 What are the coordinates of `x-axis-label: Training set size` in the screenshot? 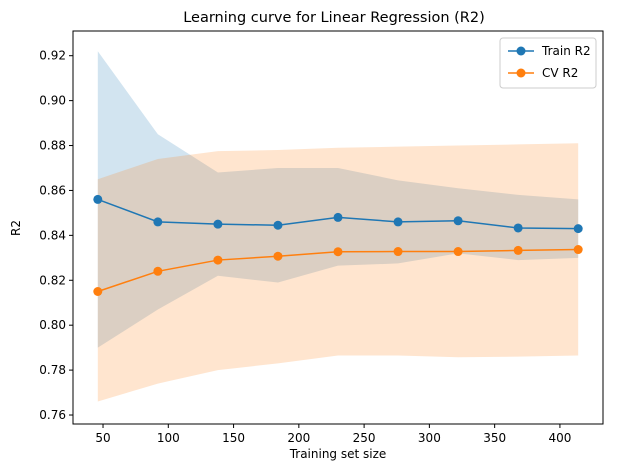 It's located at (338, 454).